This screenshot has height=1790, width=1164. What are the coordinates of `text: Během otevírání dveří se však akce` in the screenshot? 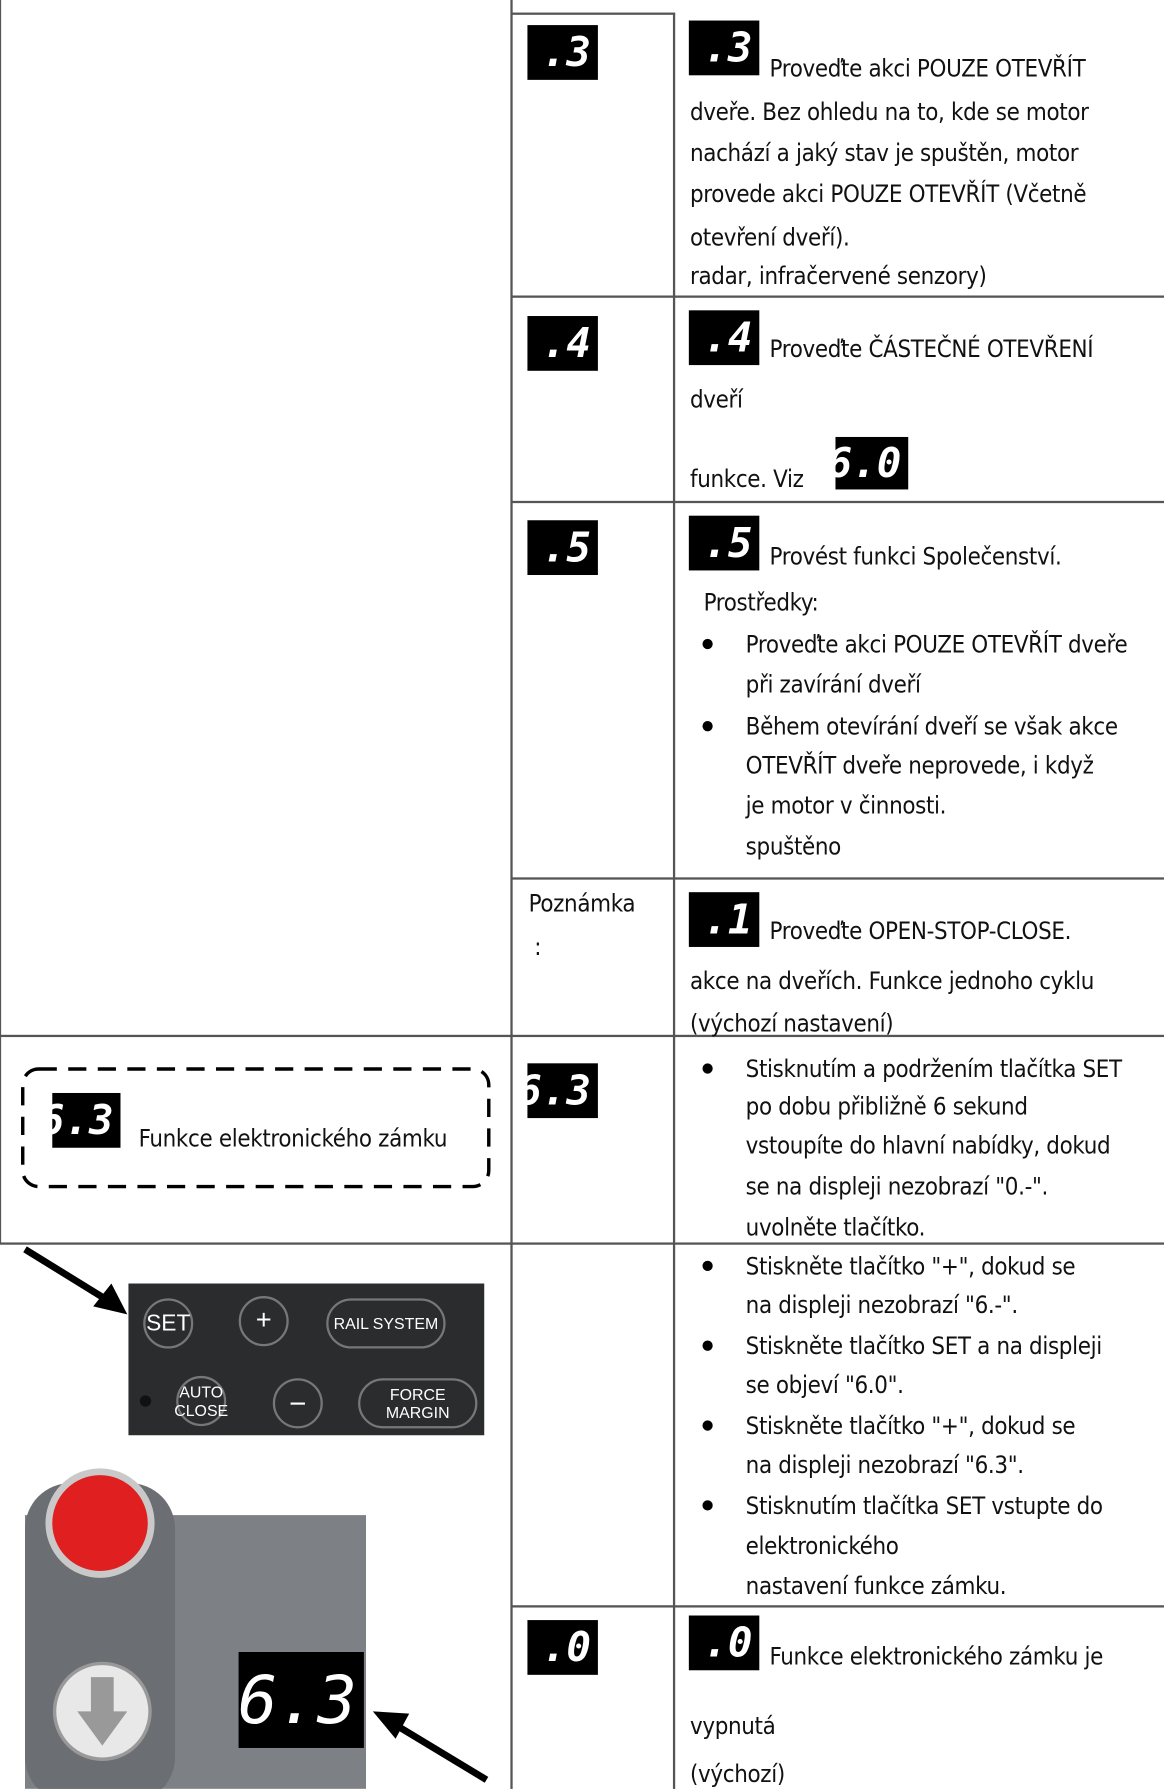 It's located at (931, 727).